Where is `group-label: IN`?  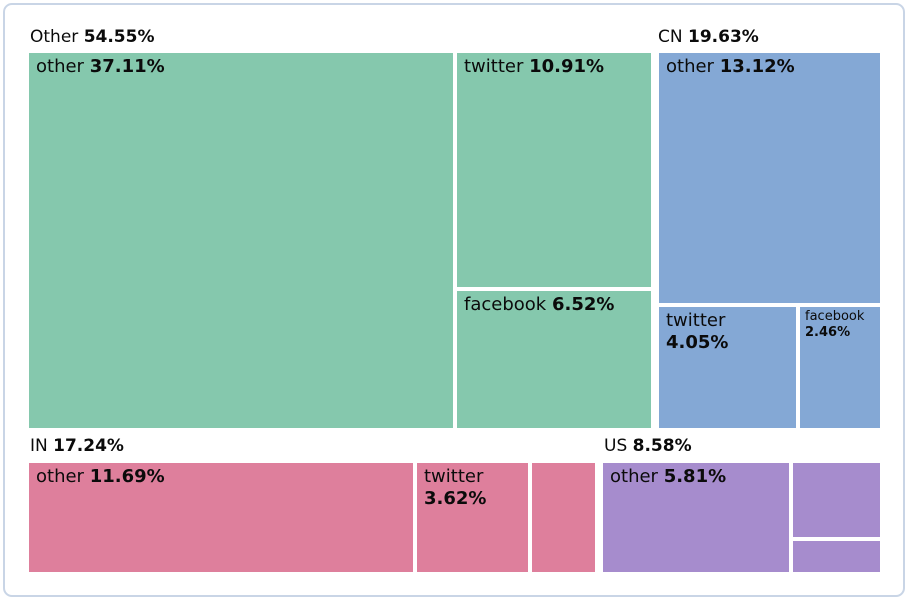
group-label: IN is located at coordinates (39, 446).